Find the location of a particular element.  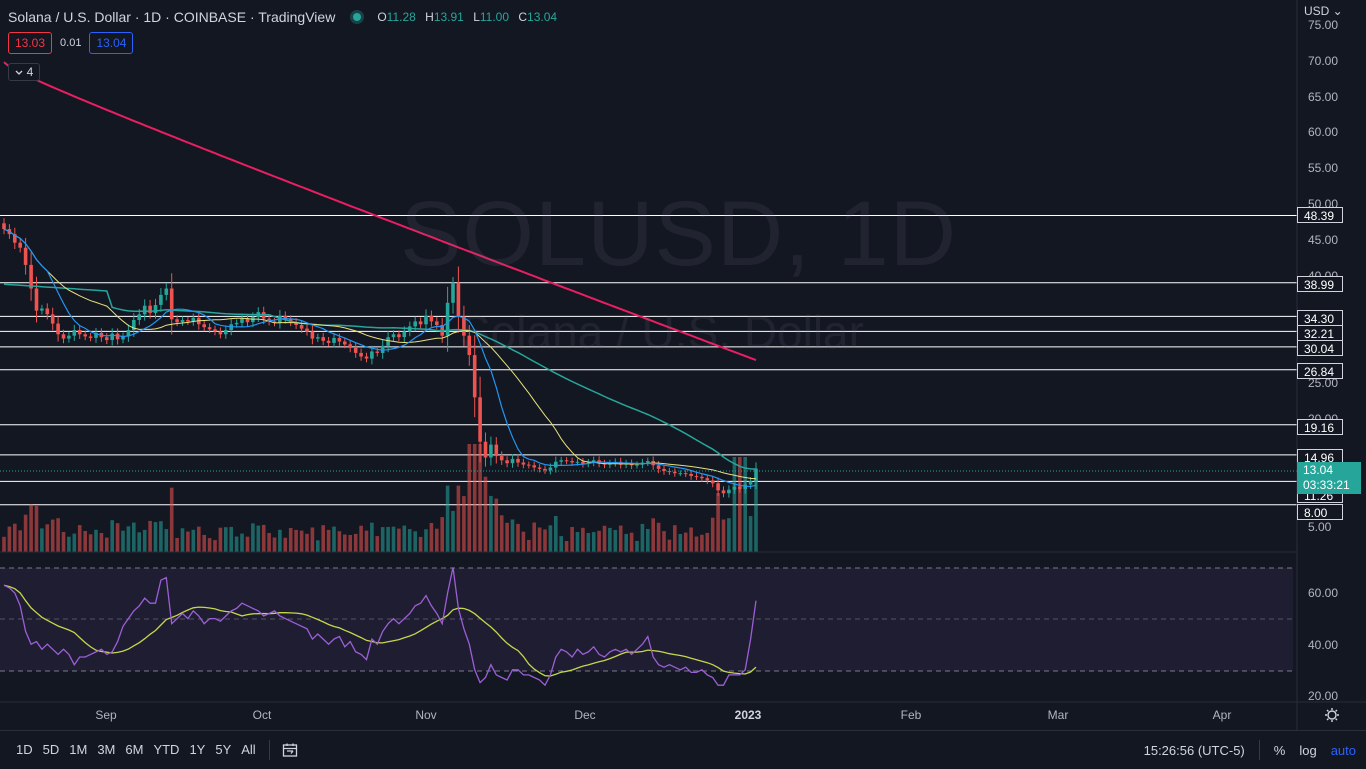

low-label: L is located at coordinates (476, 17).